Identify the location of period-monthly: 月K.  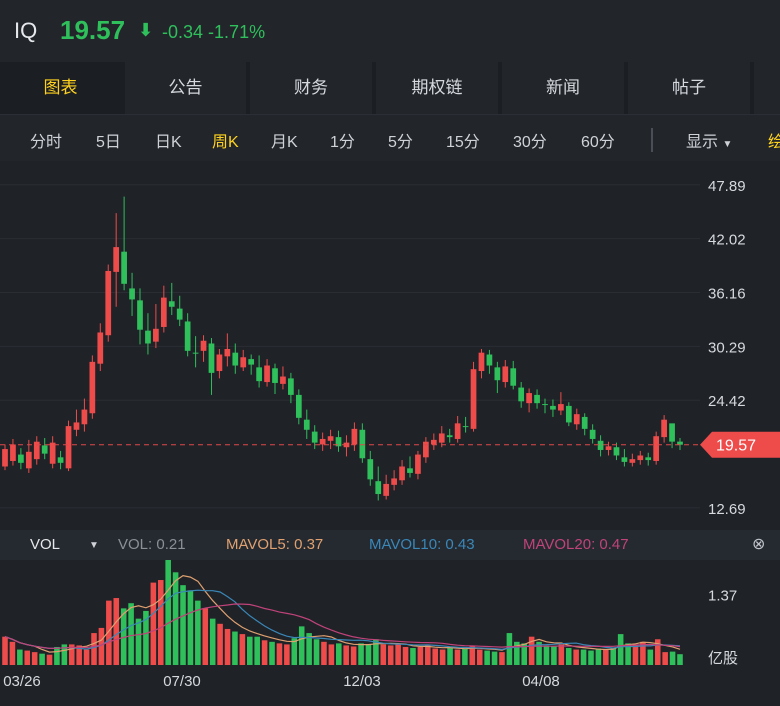
(284, 142).